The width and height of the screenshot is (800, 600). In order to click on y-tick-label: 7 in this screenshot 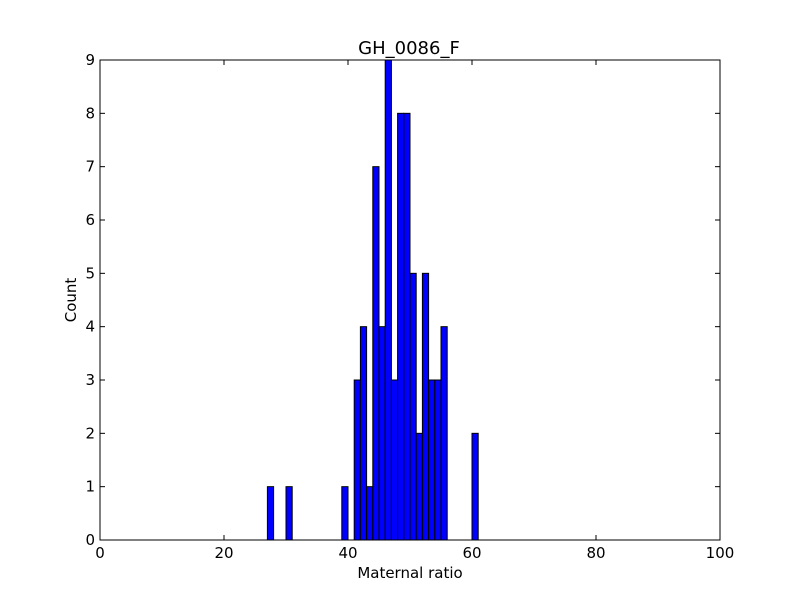, I will do `click(90, 167)`.